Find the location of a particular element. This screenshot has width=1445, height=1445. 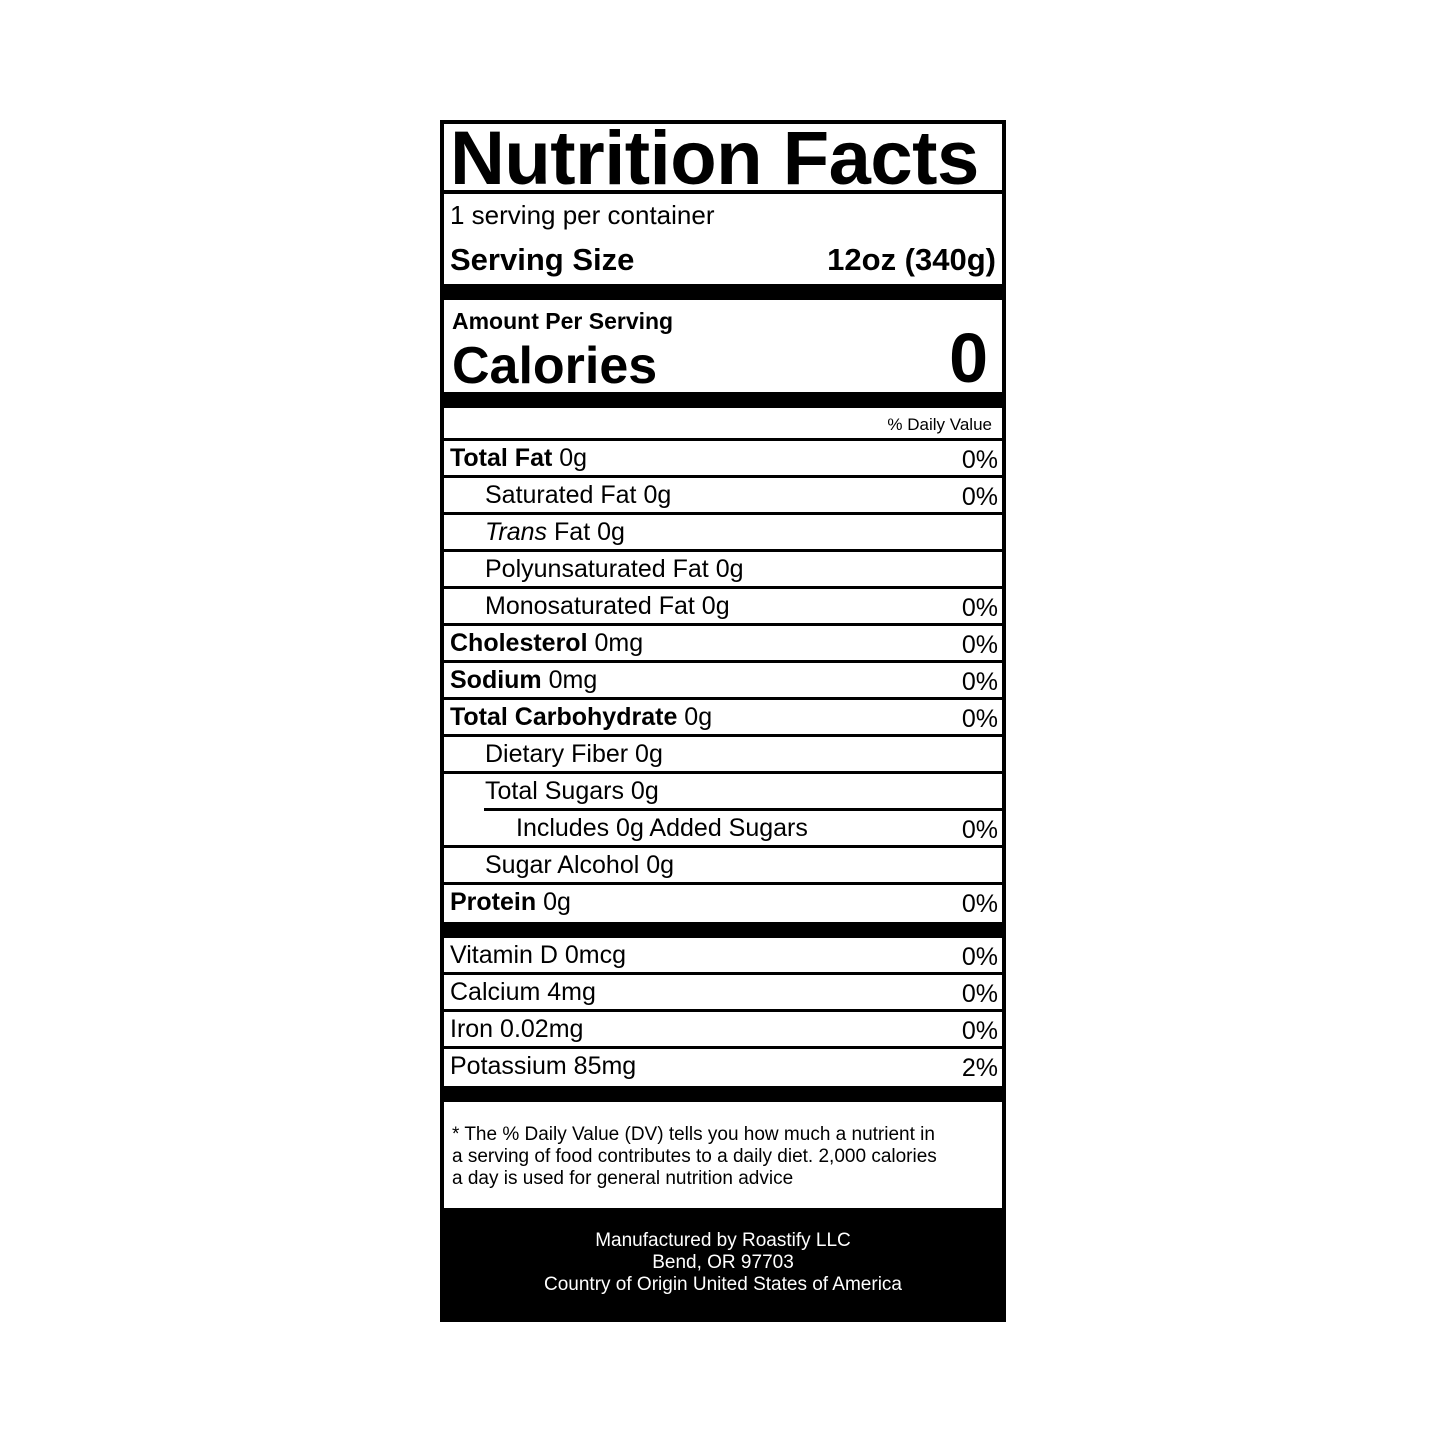

nutrient-row: Total Carbohydrate 0g 0% is located at coordinates (723, 718).